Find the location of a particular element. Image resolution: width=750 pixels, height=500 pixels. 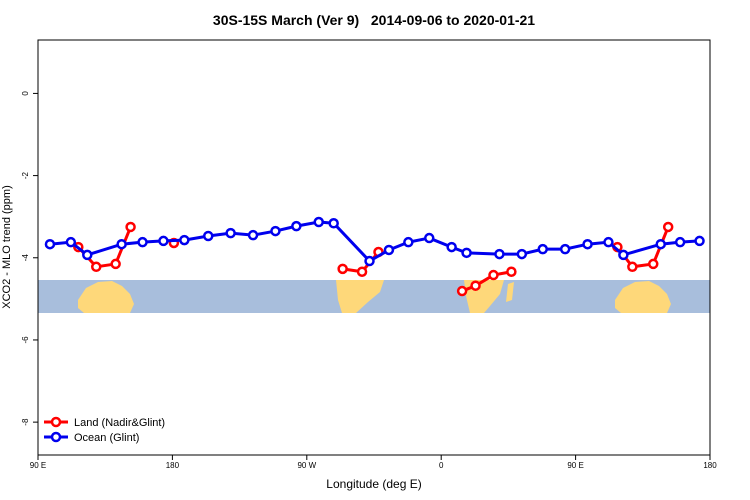

y-tick-label: -8 is located at coordinates (25, 422).